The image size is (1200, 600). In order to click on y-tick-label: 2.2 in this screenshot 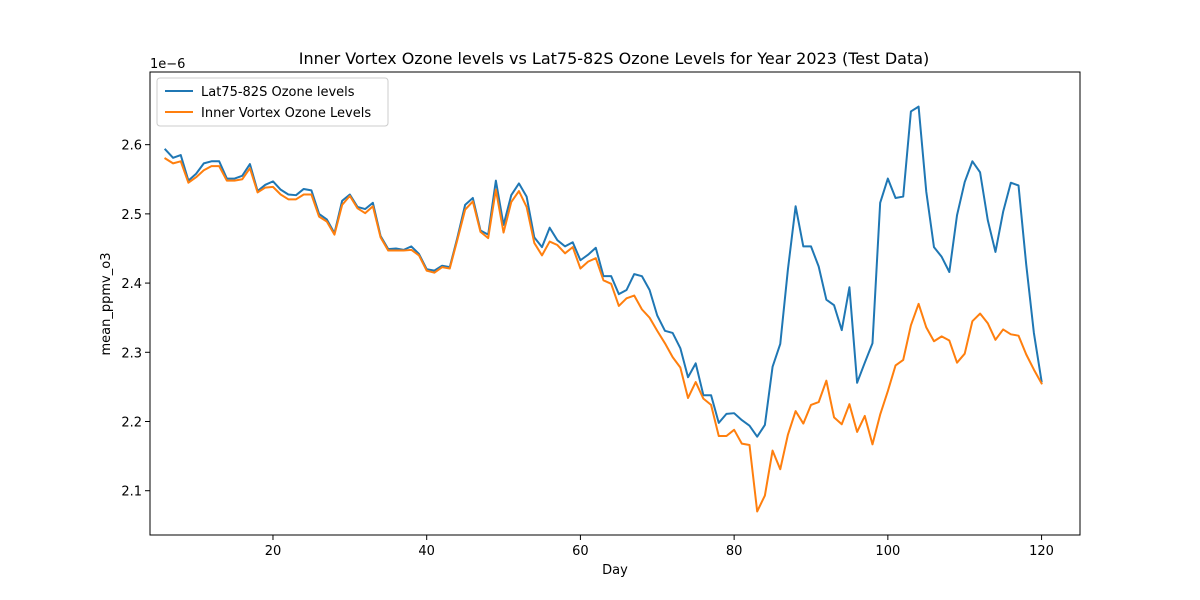, I will do `click(131, 422)`.